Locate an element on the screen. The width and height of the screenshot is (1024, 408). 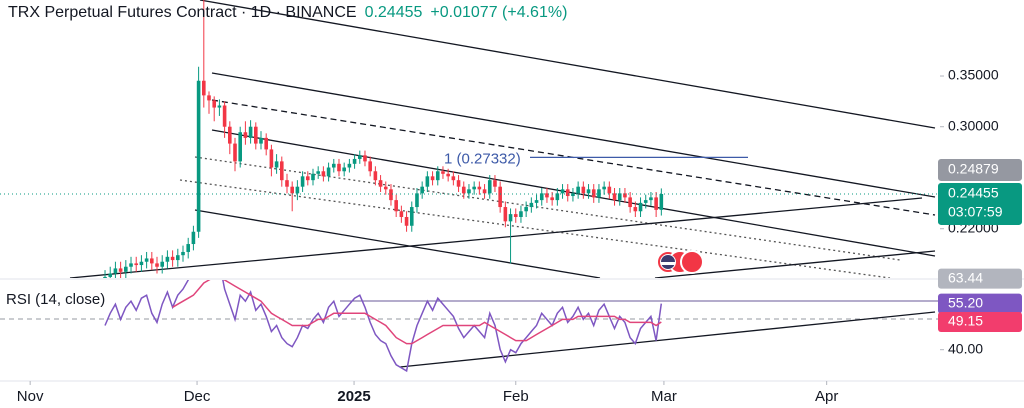
x-tick-label: Feb is located at coordinates (516, 396).